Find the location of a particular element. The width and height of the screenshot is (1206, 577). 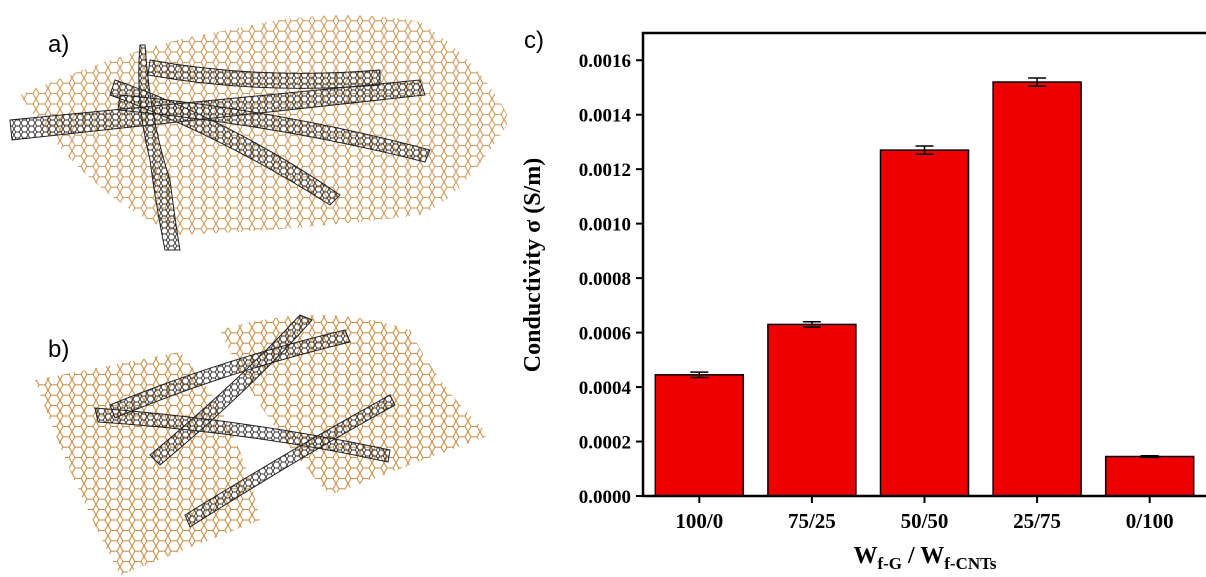

y-tick-label: 0.0014 is located at coordinates (605, 116).